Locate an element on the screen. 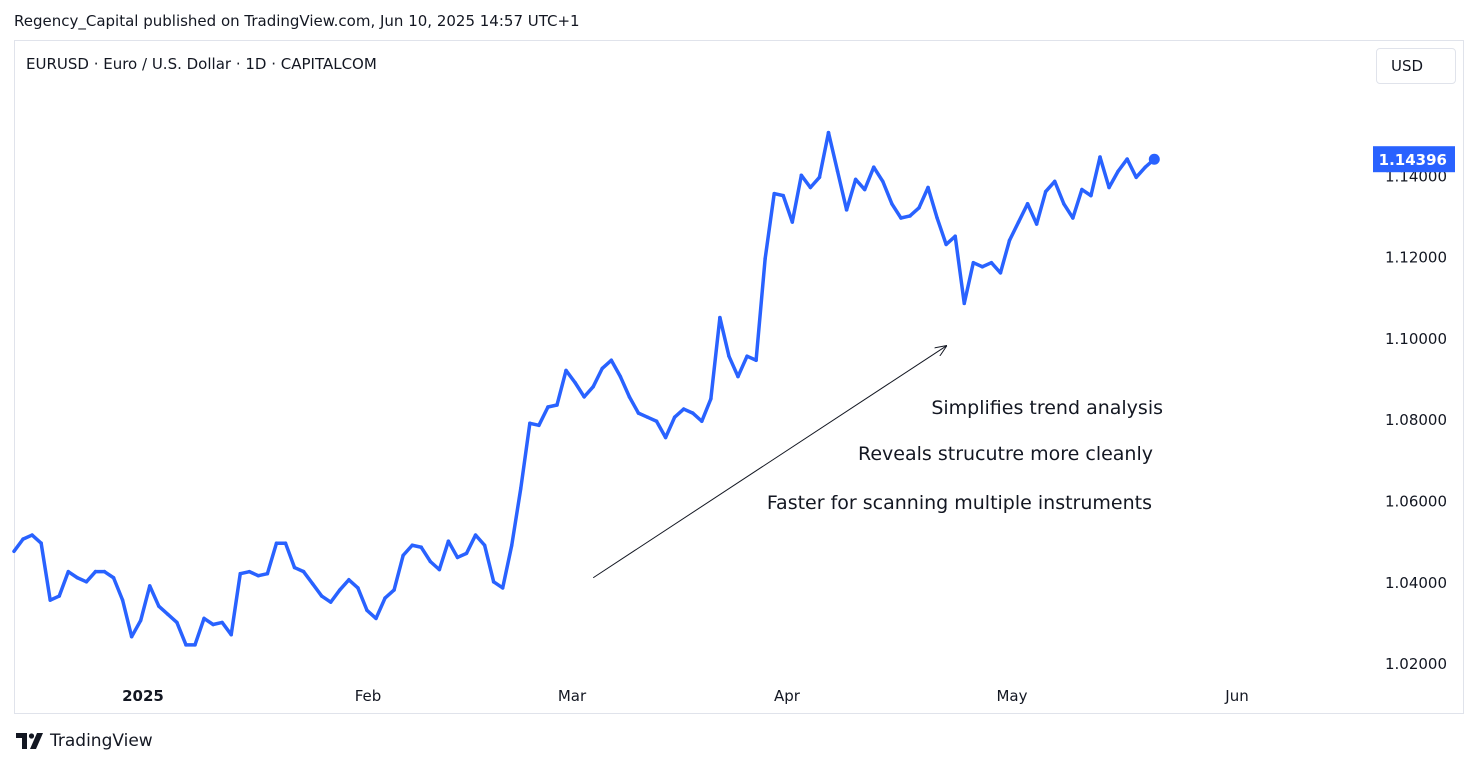 The image size is (1479, 768). footer-brand-label: TradingView is located at coordinates (101, 741).